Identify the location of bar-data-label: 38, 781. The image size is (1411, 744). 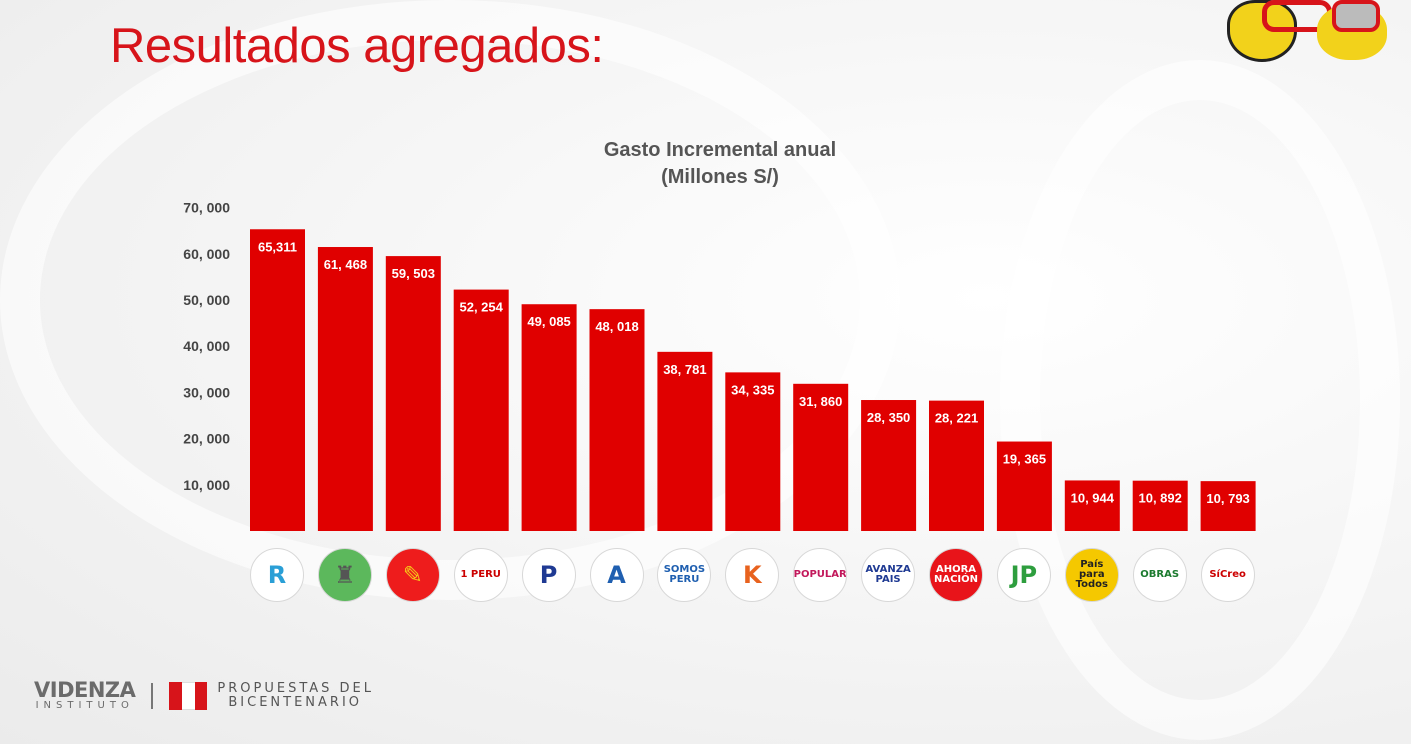
(684, 369).